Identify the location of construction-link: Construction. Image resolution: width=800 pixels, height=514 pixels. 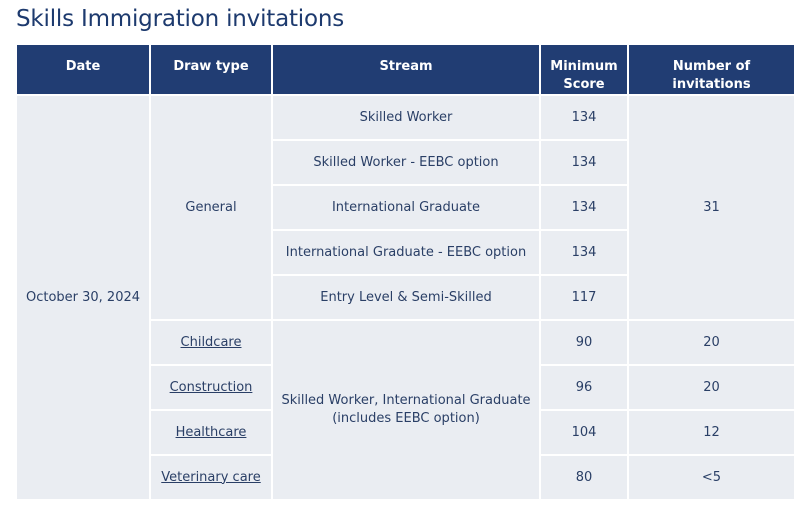
(211, 387).